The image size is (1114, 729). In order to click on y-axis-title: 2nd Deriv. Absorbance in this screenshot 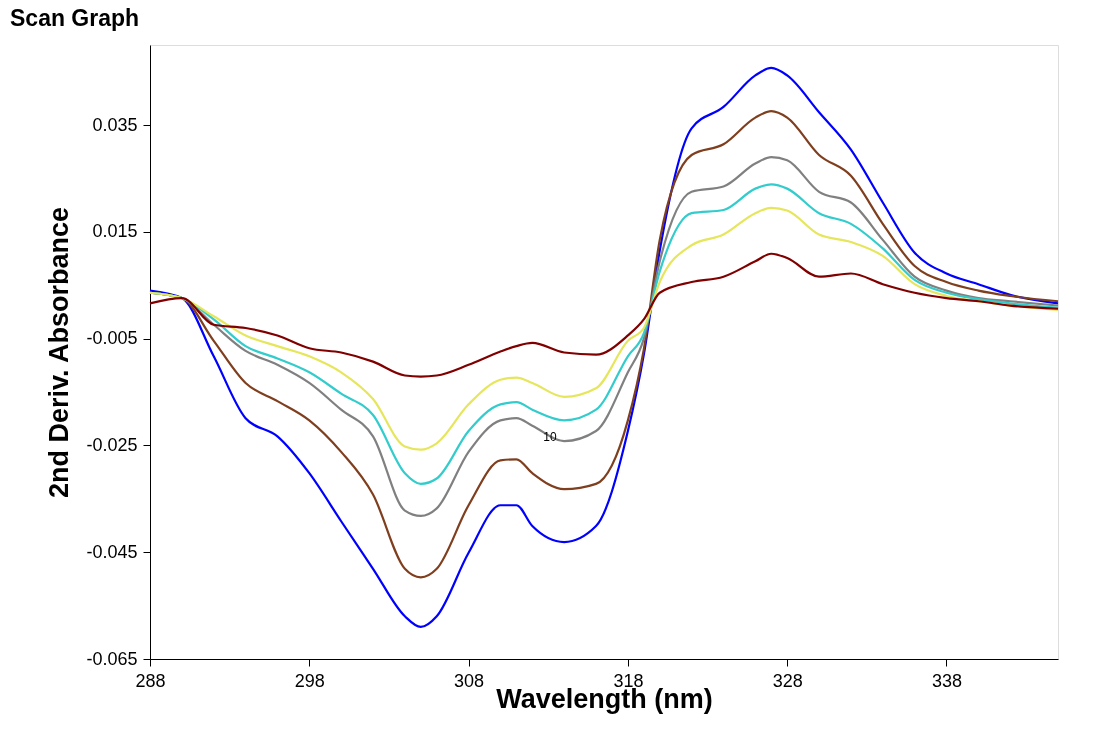, I will do `click(59, 352)`.